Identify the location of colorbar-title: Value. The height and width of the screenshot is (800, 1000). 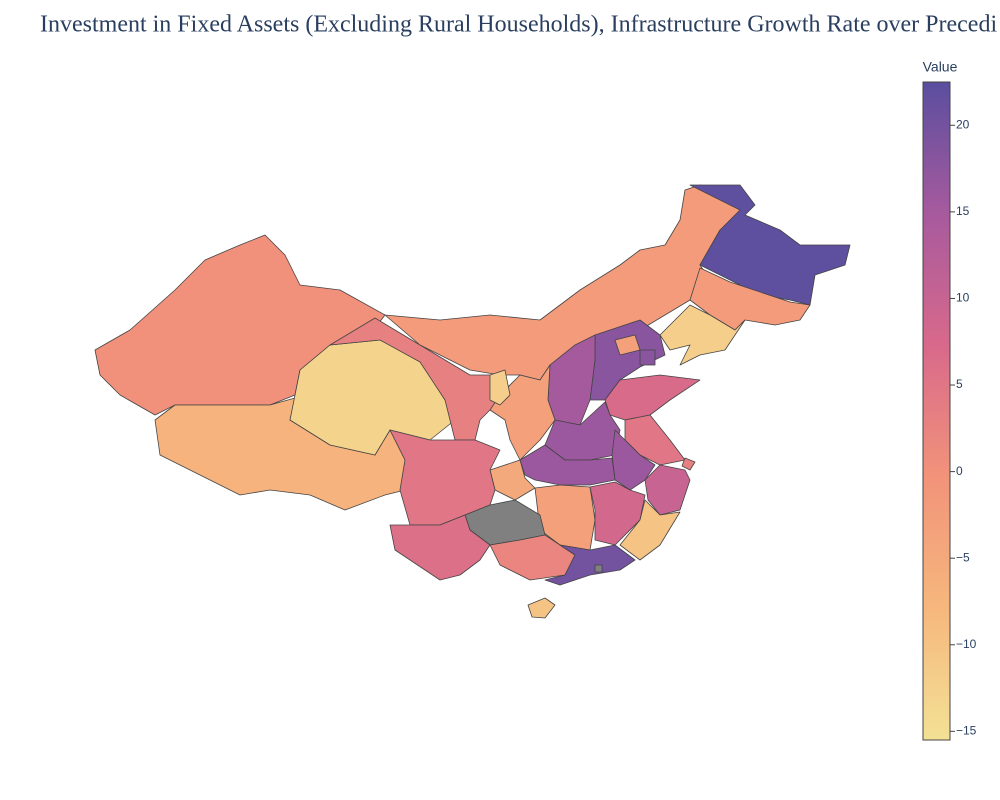
(940, 67).